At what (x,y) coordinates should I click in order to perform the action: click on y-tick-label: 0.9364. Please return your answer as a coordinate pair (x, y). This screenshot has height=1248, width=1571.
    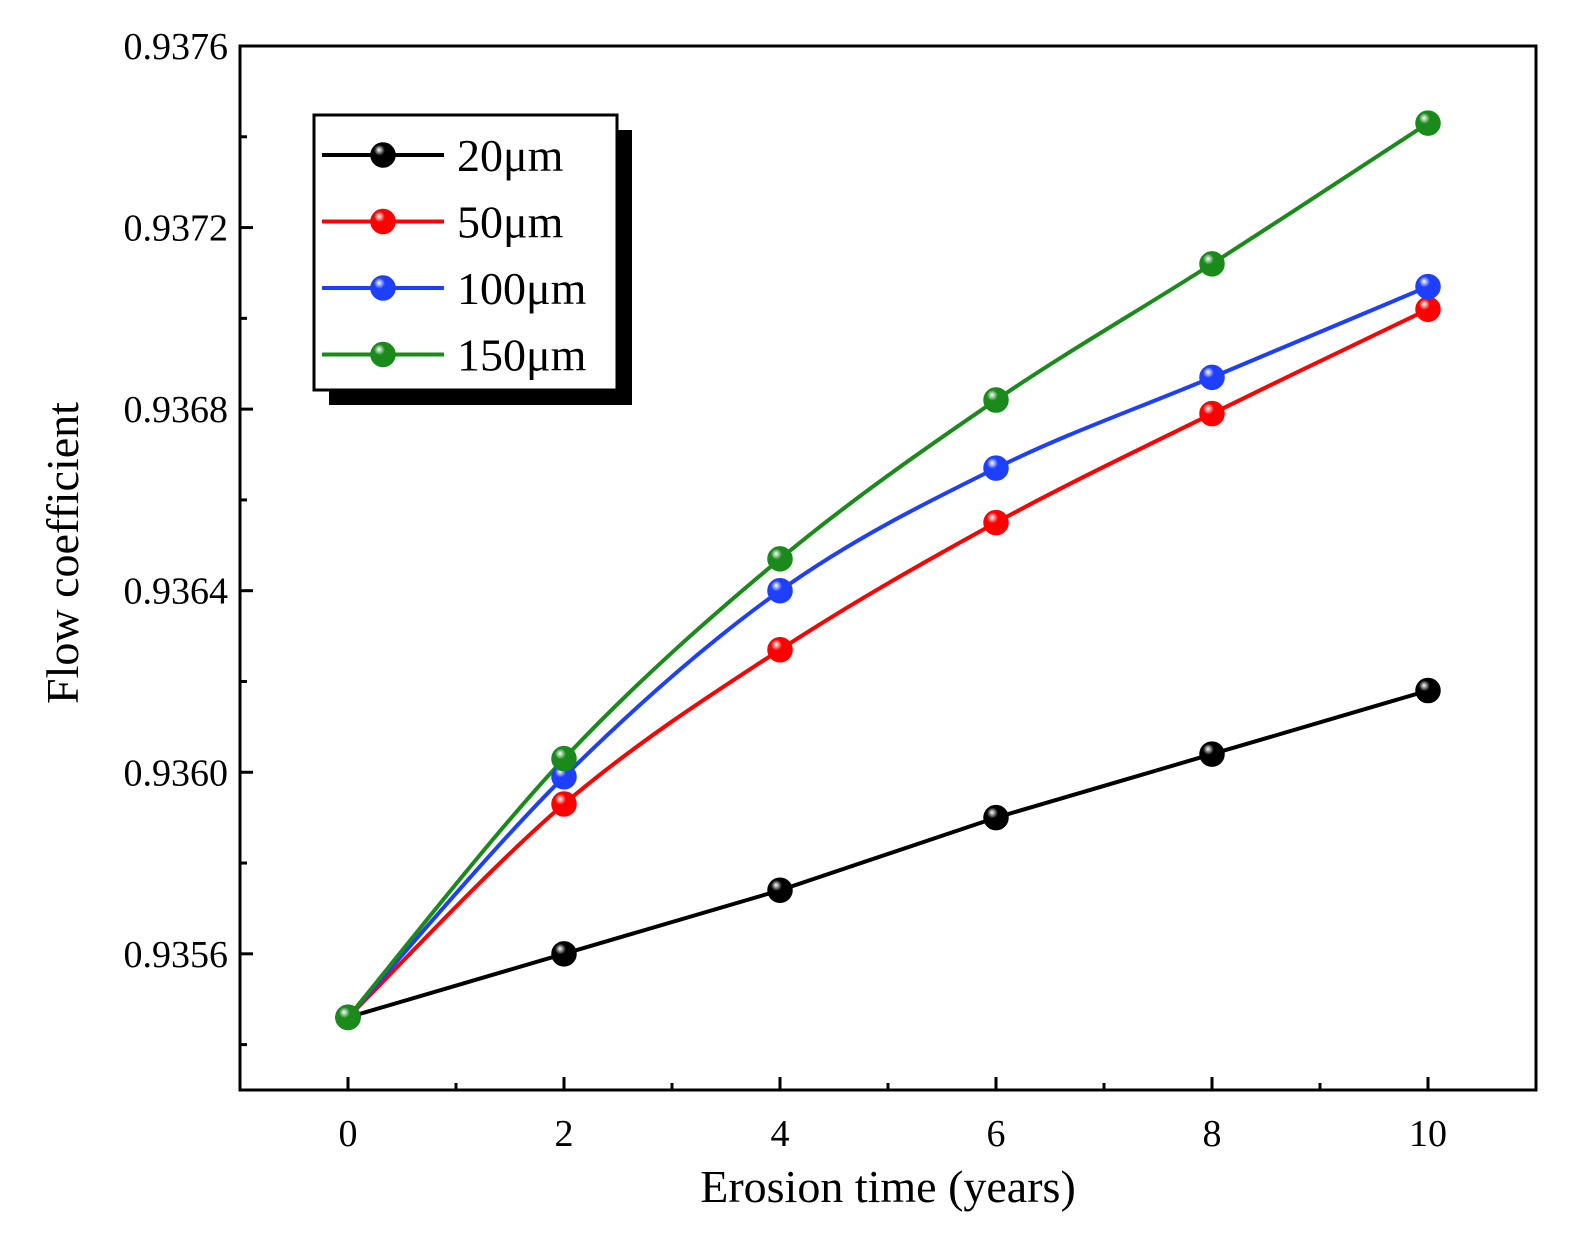
    Looking at the image, I should click on (176, 592).